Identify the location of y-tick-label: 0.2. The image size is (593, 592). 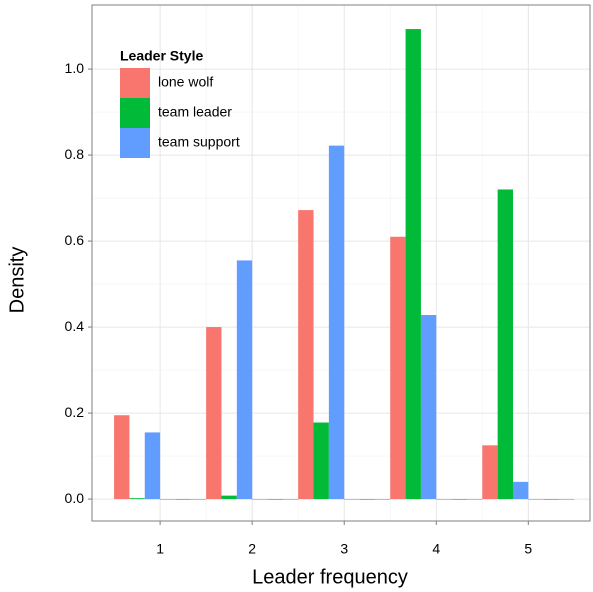
(75, 412).